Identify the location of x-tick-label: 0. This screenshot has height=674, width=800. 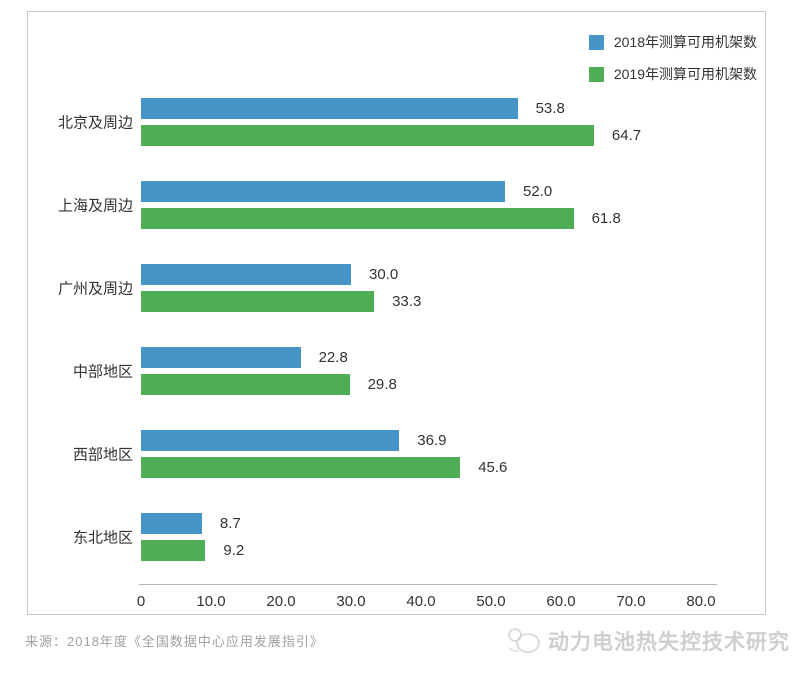
(141, 601).